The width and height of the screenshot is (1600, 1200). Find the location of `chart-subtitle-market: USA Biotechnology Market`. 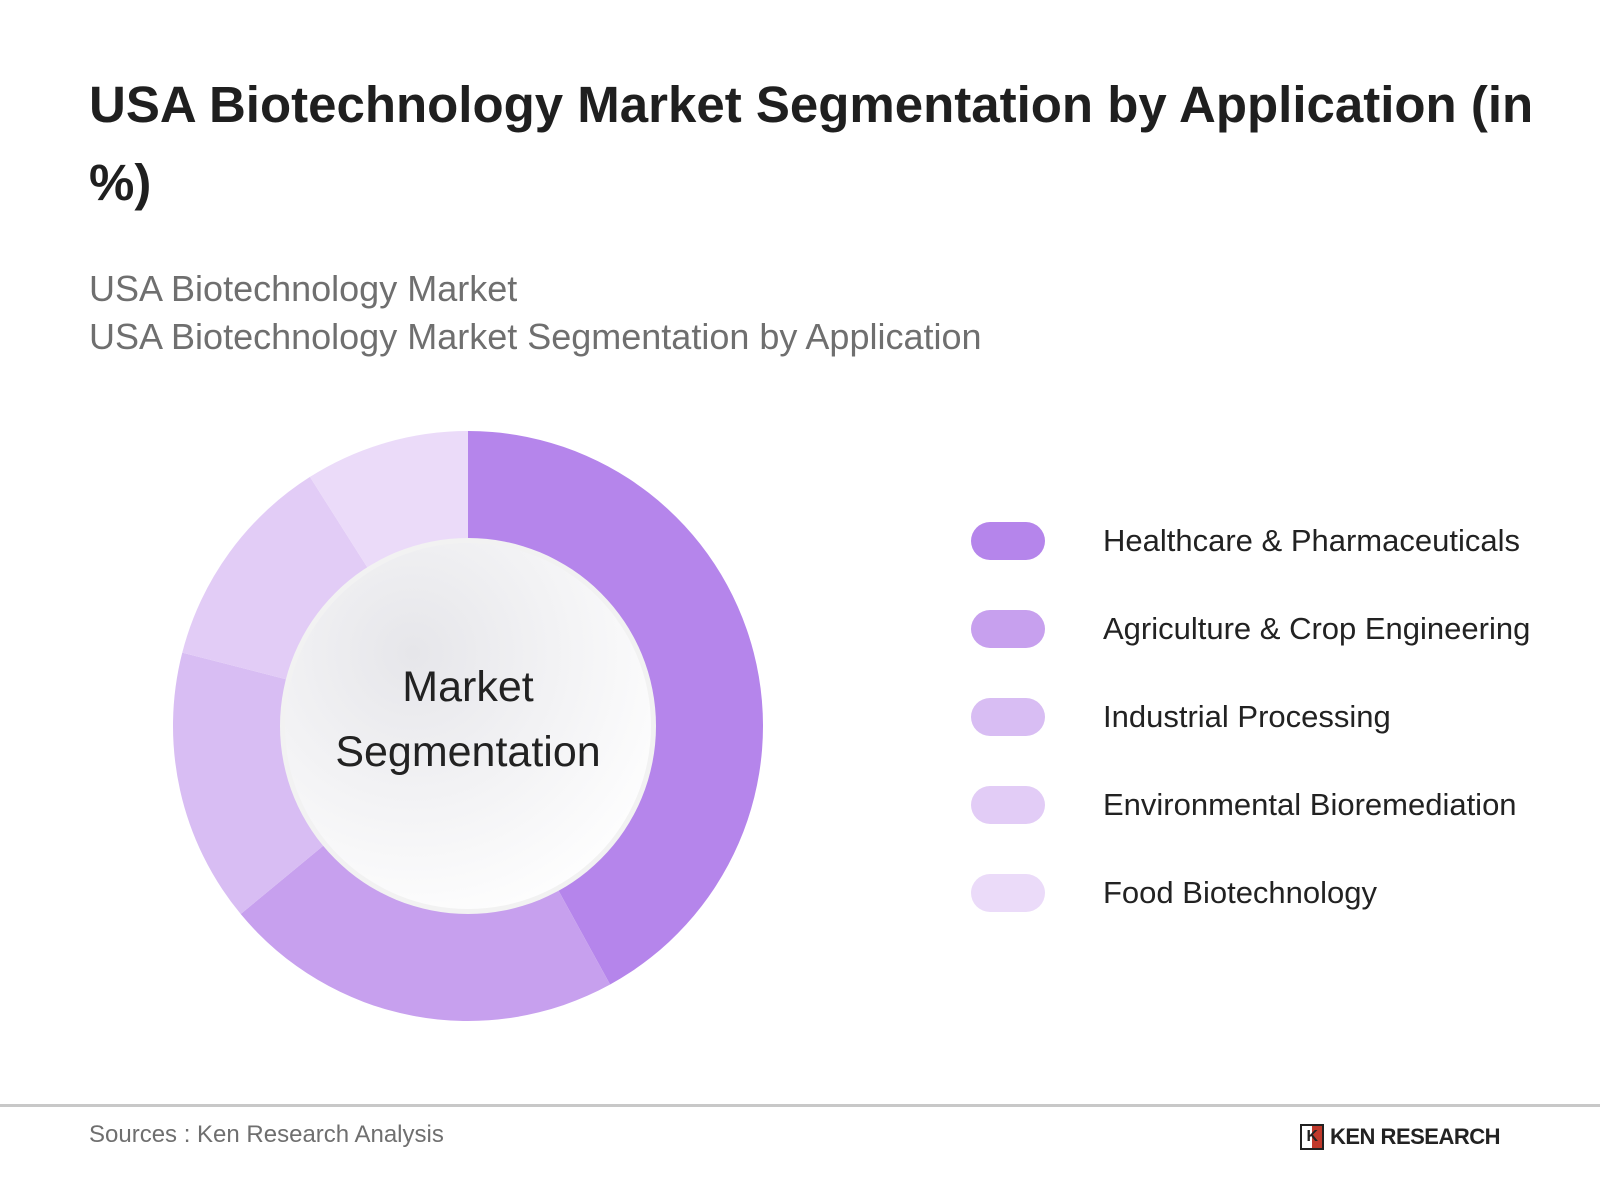

chart-subtitle-market: USA Biotechnology Market is located at coordinates (303, 288).